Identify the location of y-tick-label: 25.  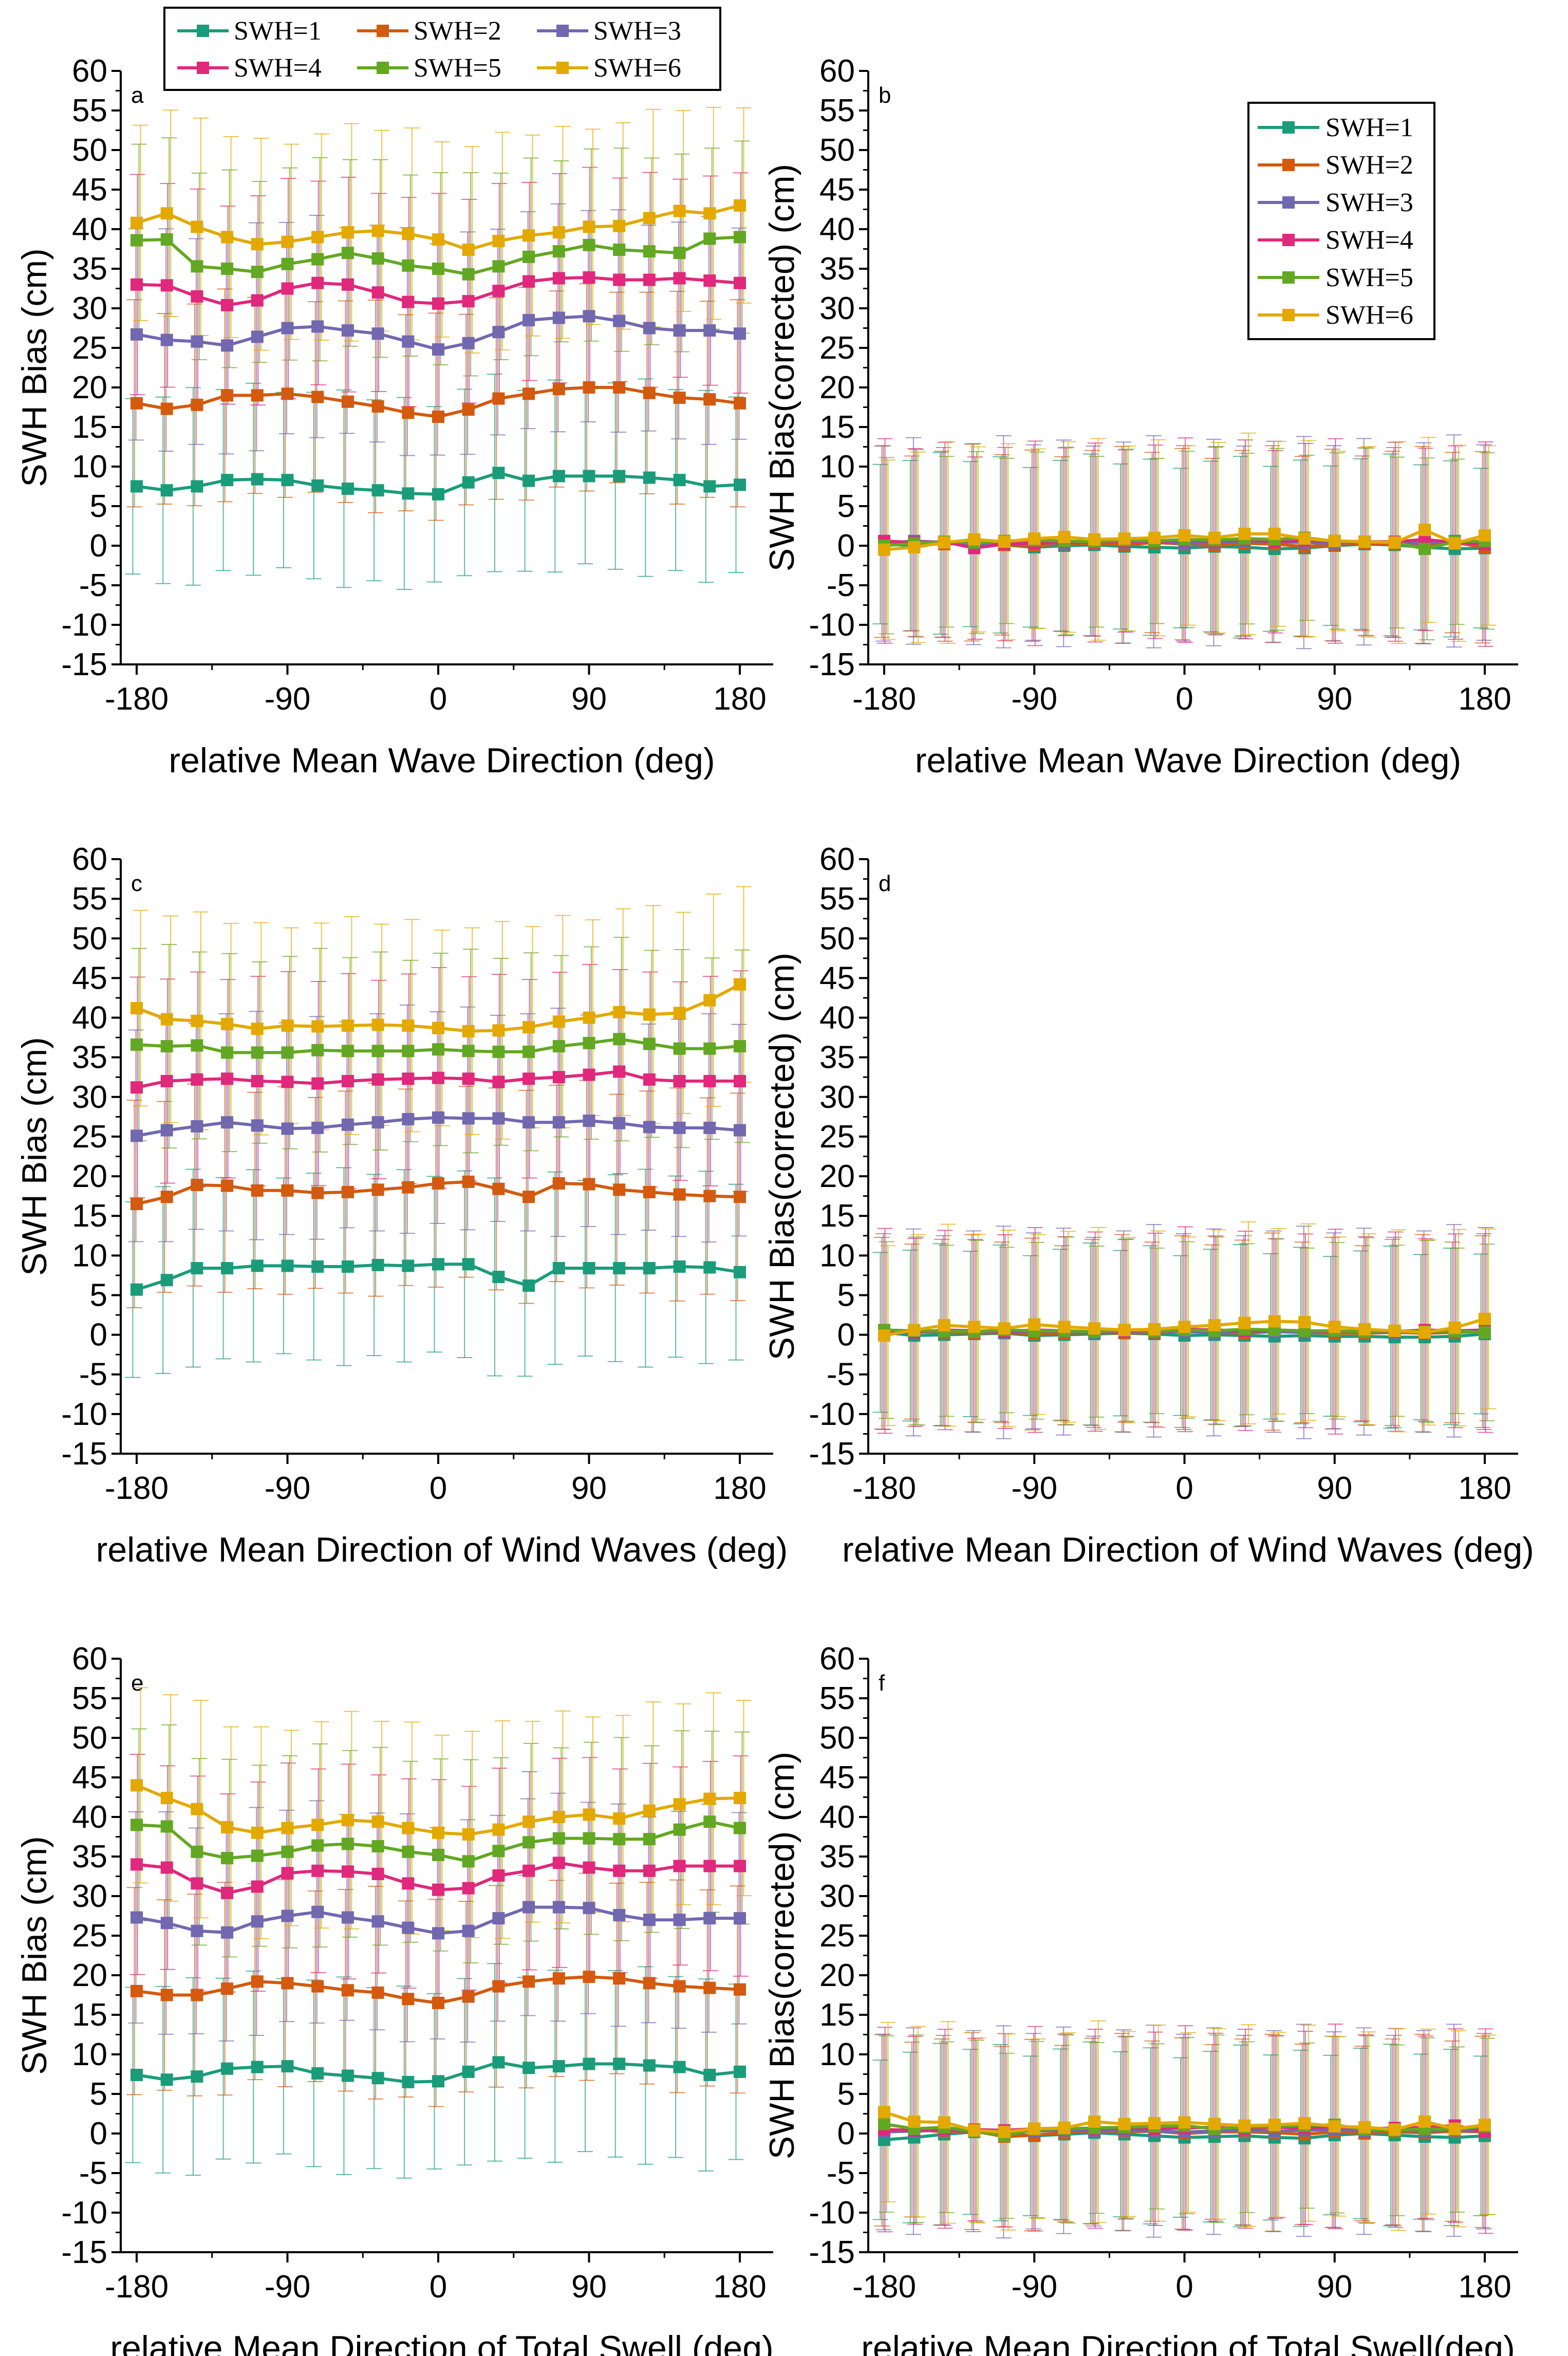
(837, 1137).